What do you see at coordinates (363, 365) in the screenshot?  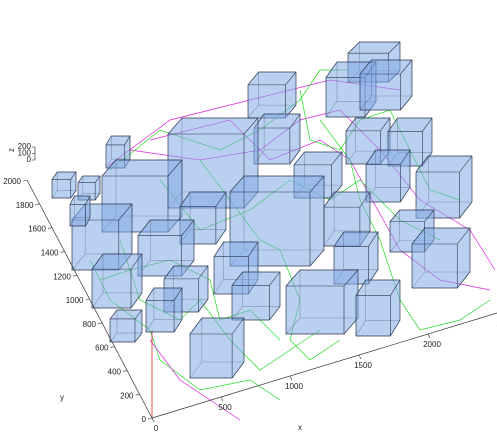 I see `x-tick-label: 1500` at bounding box center [363, 365].